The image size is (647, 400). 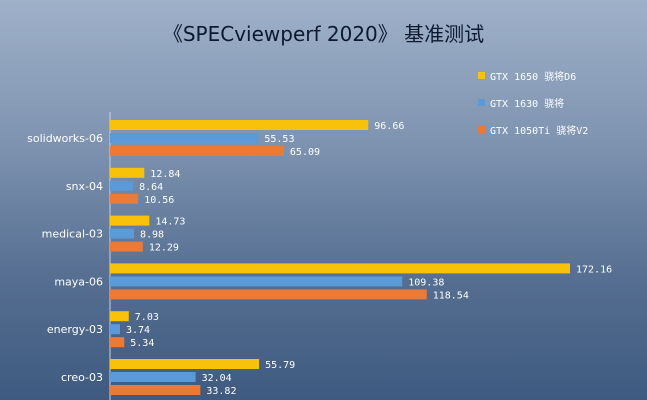 What do you see at coordinates (138, 330) in the screenshot?
I see `data-label: 3.74` at bounding box center [138, 330].